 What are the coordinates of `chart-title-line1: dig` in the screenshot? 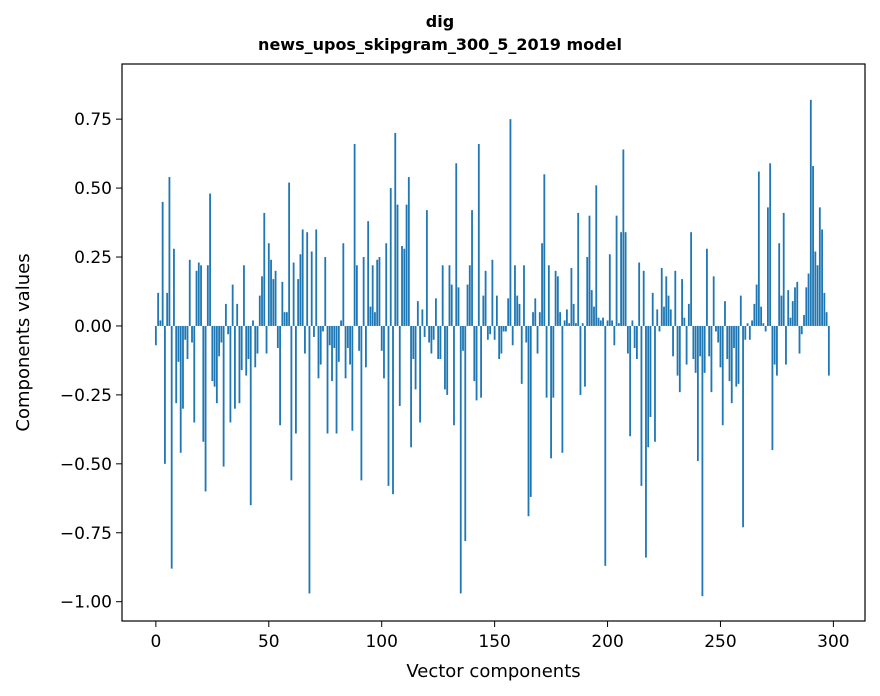 It's located at (440, 21).